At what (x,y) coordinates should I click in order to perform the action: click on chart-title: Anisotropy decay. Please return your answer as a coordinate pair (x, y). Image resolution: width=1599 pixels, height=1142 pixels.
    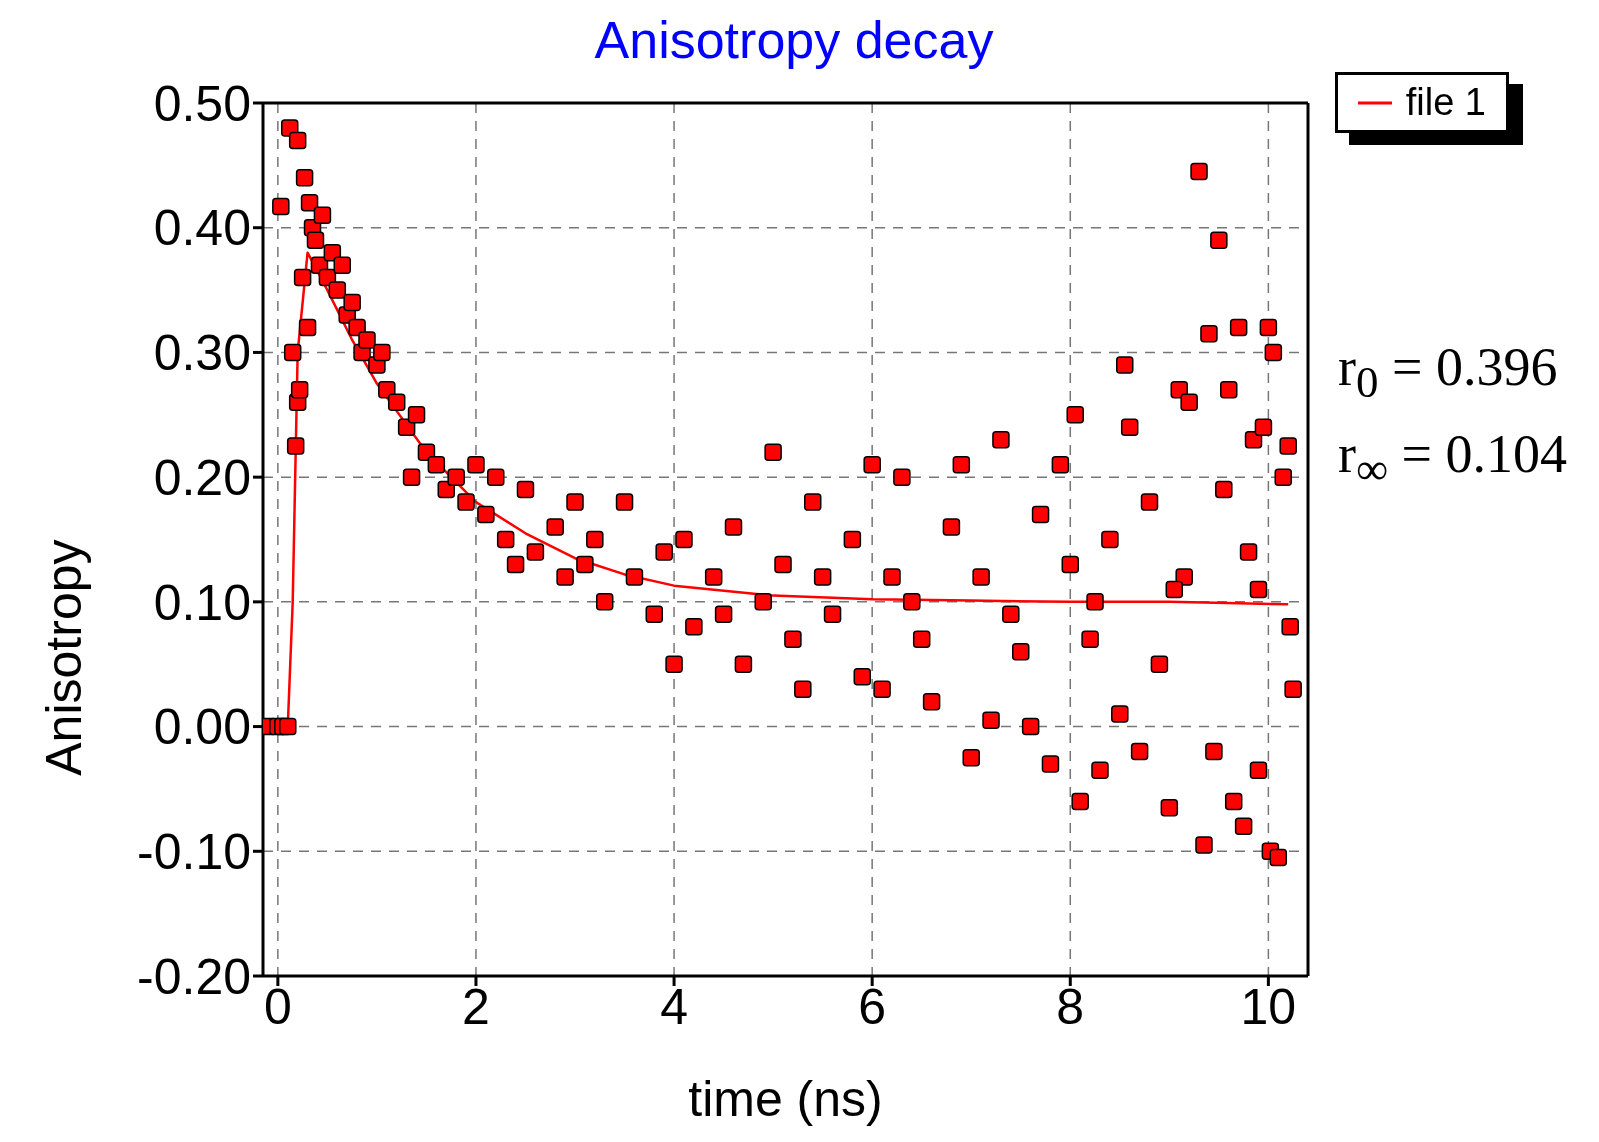
    Looking at the image, I should click on (794, 40).